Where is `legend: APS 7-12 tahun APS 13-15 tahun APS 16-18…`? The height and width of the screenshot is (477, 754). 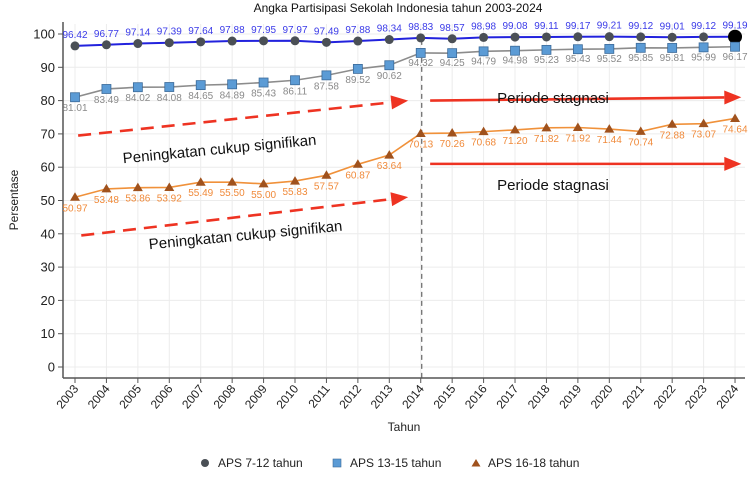
legend: APS 7-12 tahun APS 13-15 tahun APS 16-18… is located at coordinates (390, 463).